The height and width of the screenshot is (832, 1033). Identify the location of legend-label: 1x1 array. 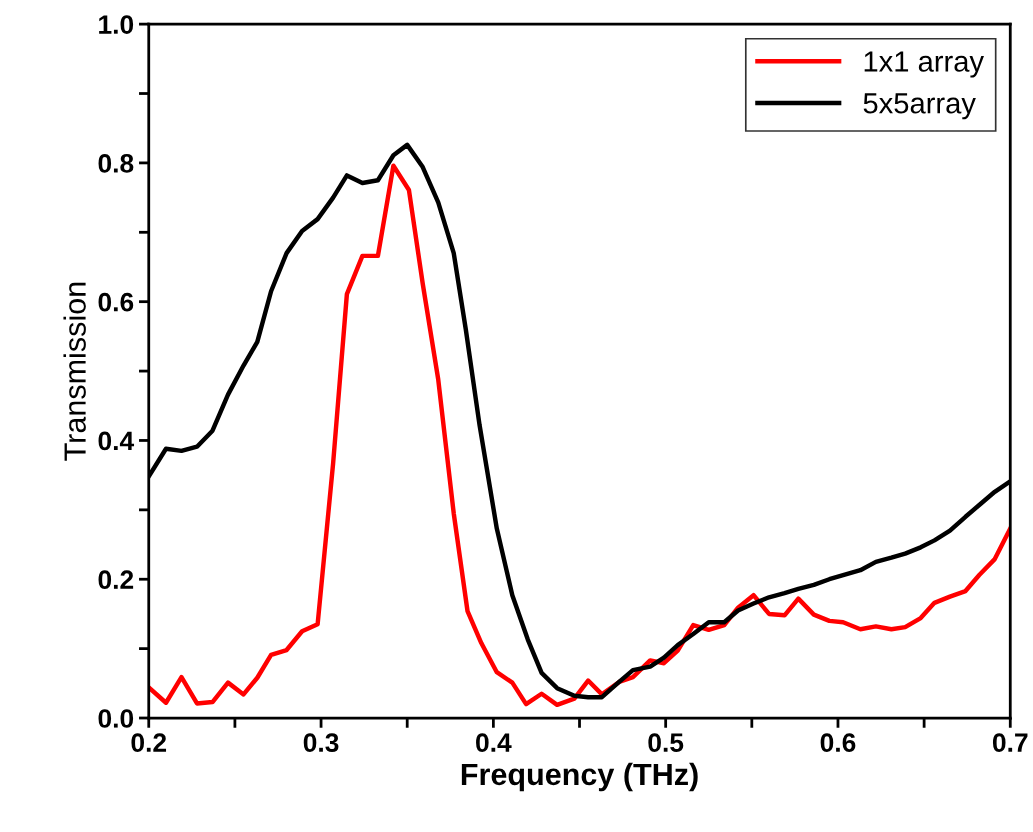
(924, 64).